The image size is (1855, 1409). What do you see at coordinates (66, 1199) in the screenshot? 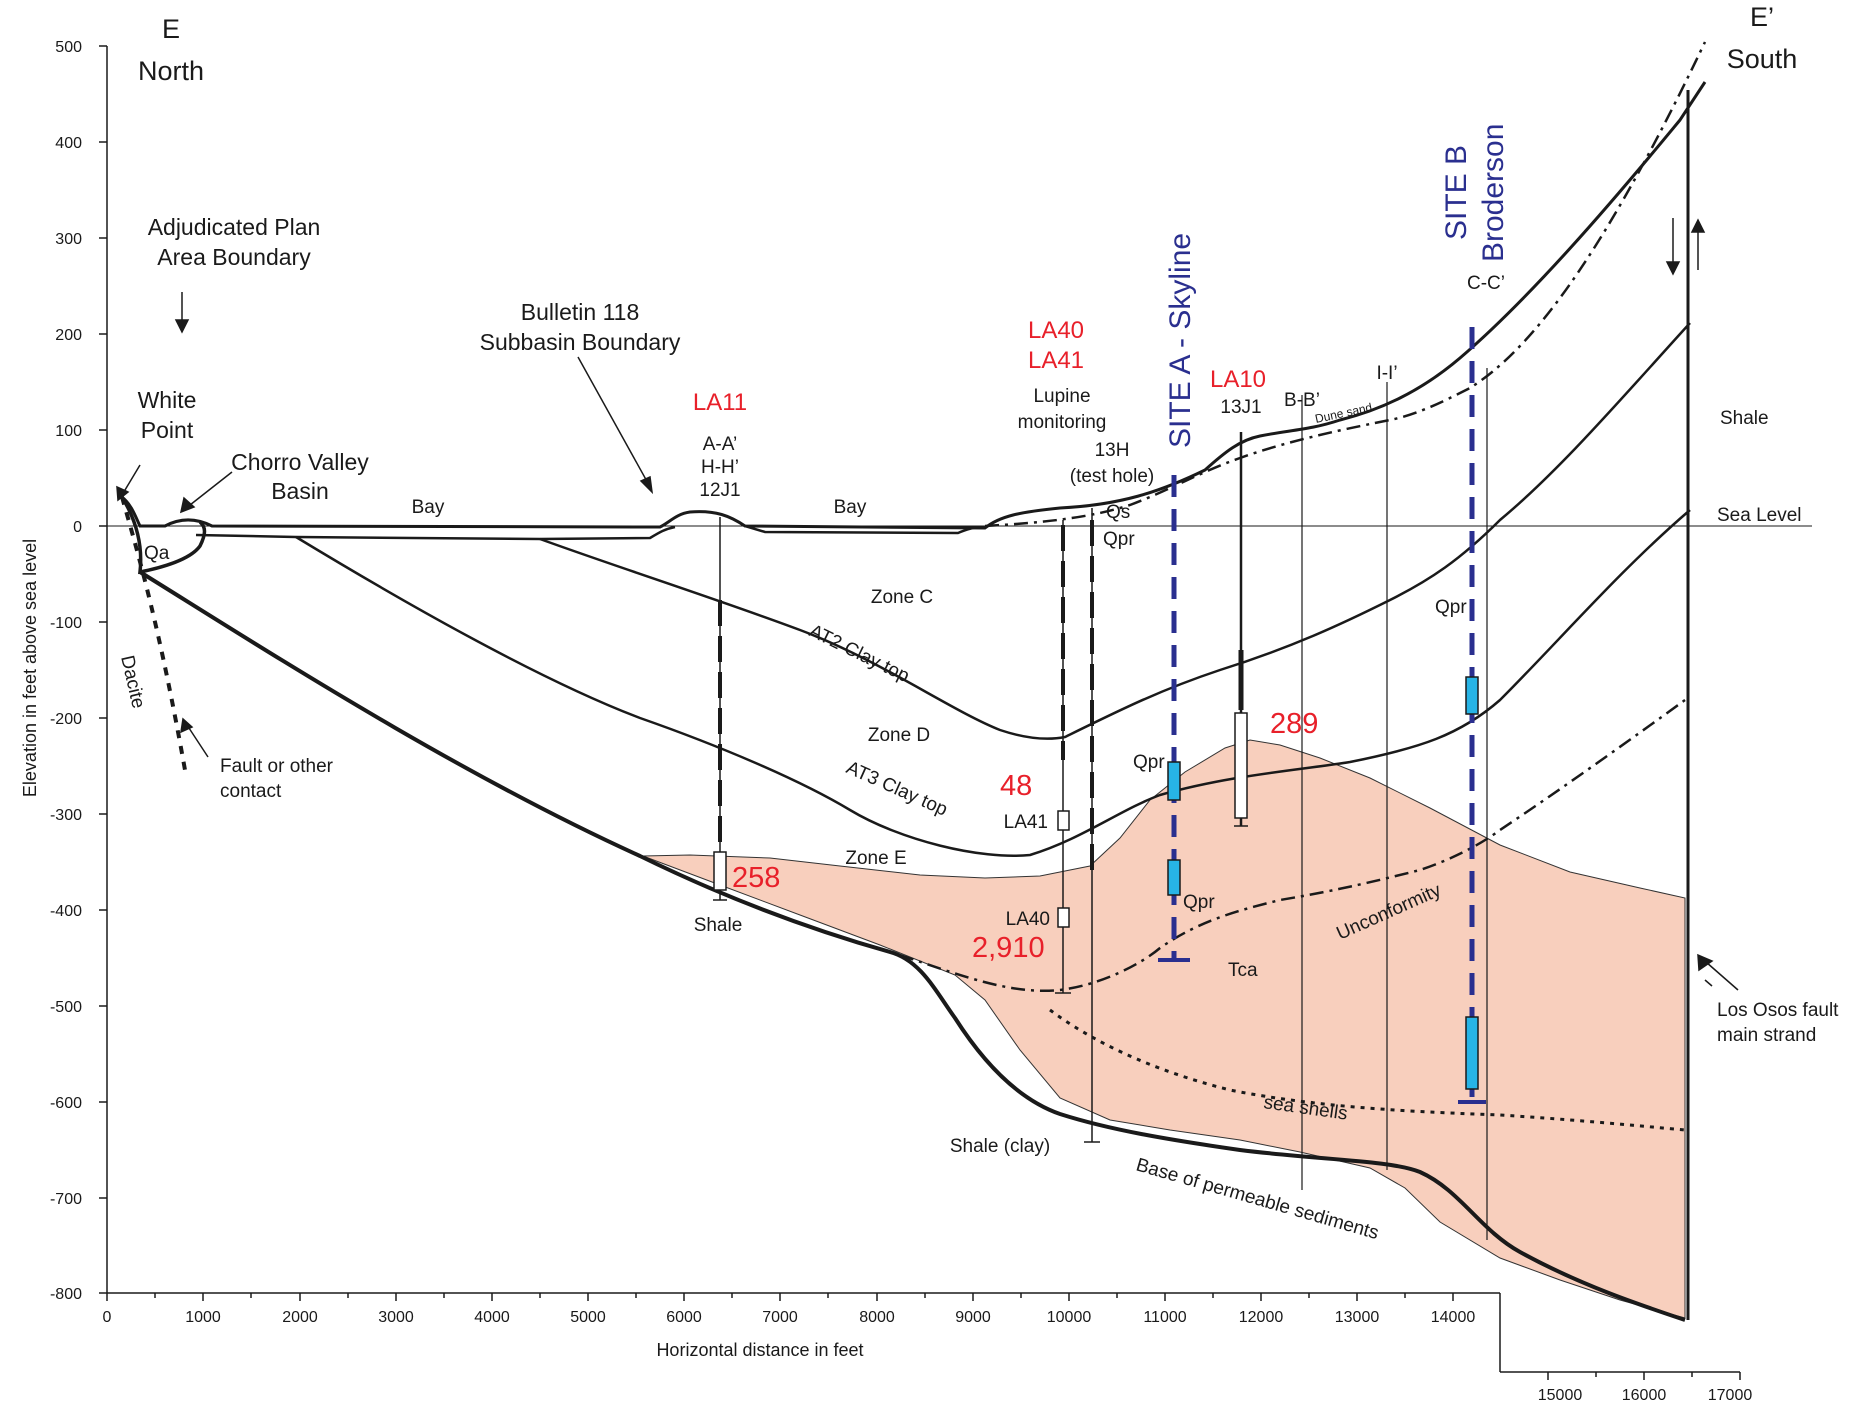
I see `y-tick: -700` at bounding box center [66, 1199].